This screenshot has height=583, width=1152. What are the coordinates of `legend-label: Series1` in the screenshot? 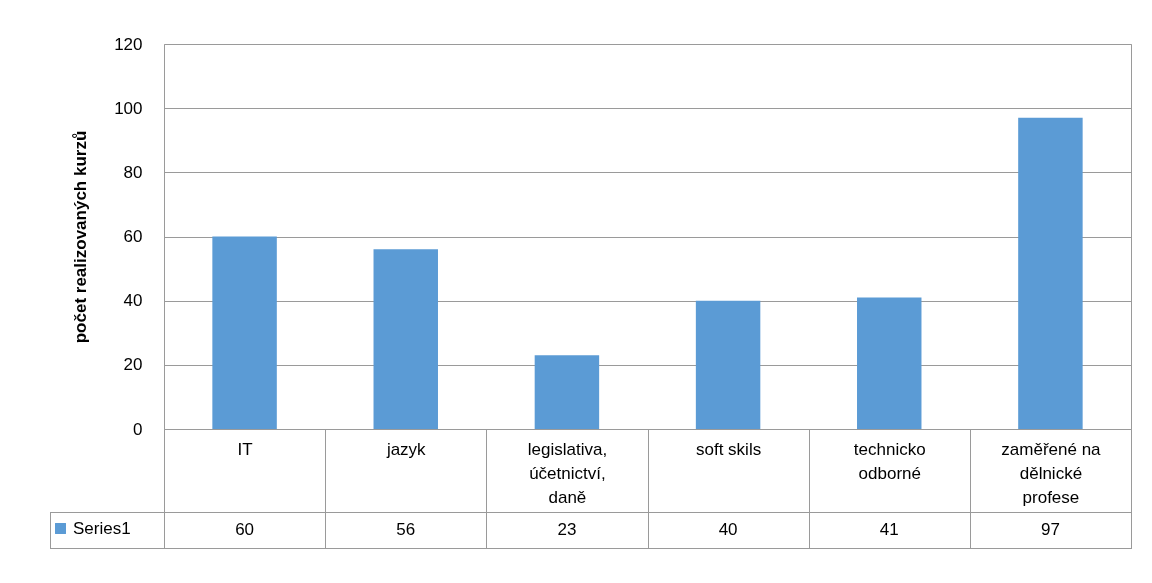 It's located at (102, 528).